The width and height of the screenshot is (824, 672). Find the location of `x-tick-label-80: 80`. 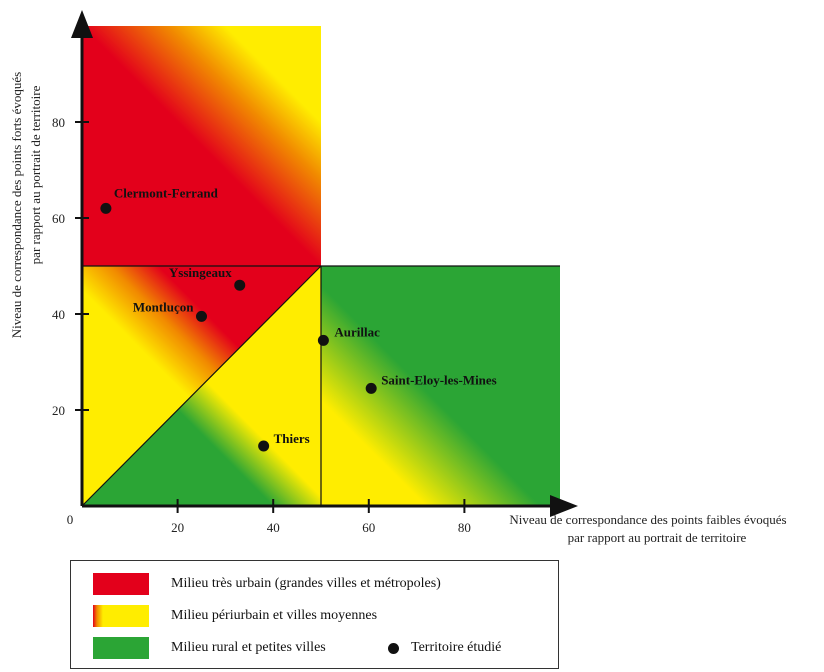

x-tick-label-80: 80 is located at coordinates (464, 527).